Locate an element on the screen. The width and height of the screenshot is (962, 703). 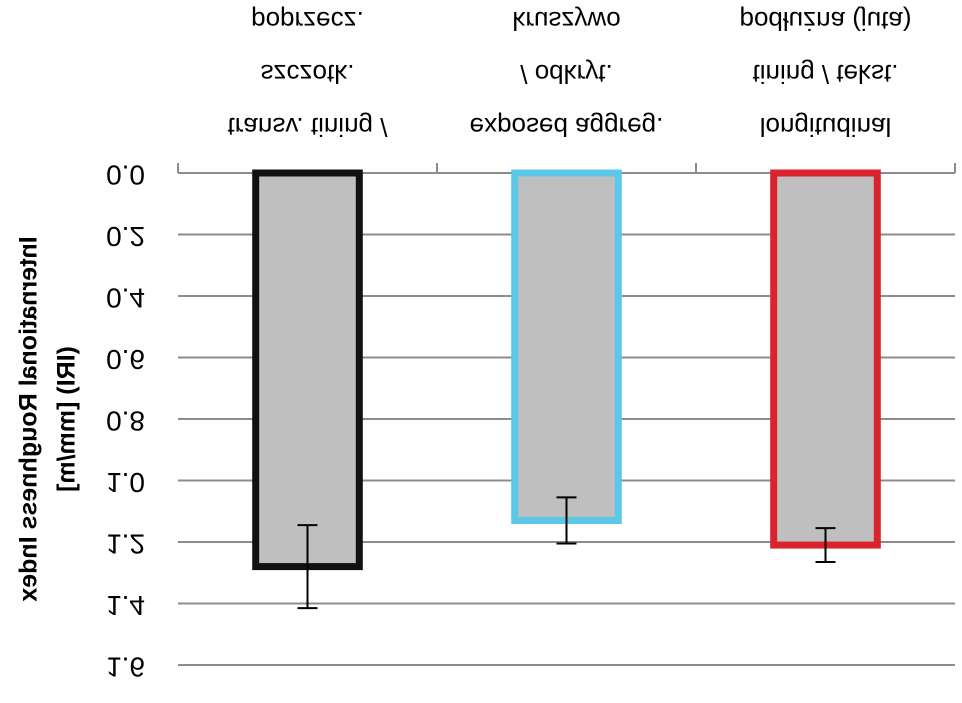
x-tick-label: podłużna (juta) is located at coordinates (826, 21).